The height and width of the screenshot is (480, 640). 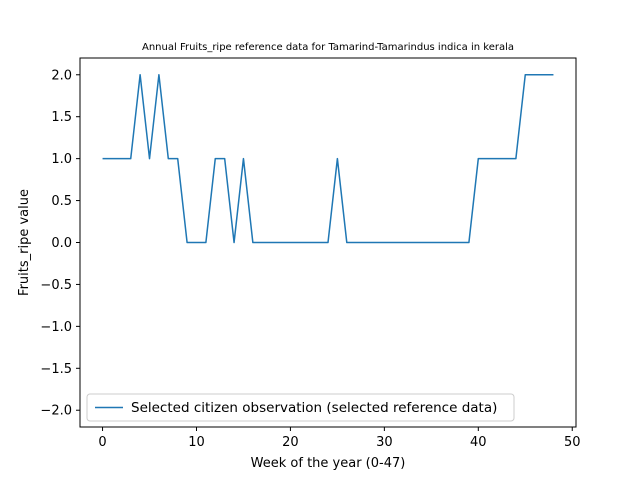 What do you see at coordinates (384, 442) in the screenshot?
I see `x-tick-label: 30` at bounding box center [384, 442].